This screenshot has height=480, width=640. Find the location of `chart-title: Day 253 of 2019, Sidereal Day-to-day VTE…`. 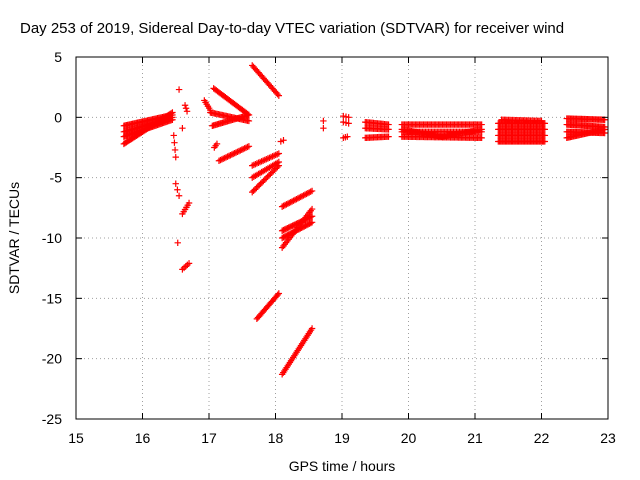

chart-title: Day 253 of 2019, Sidereal Day-to-day VTE… is located at coordinates (292, 28).